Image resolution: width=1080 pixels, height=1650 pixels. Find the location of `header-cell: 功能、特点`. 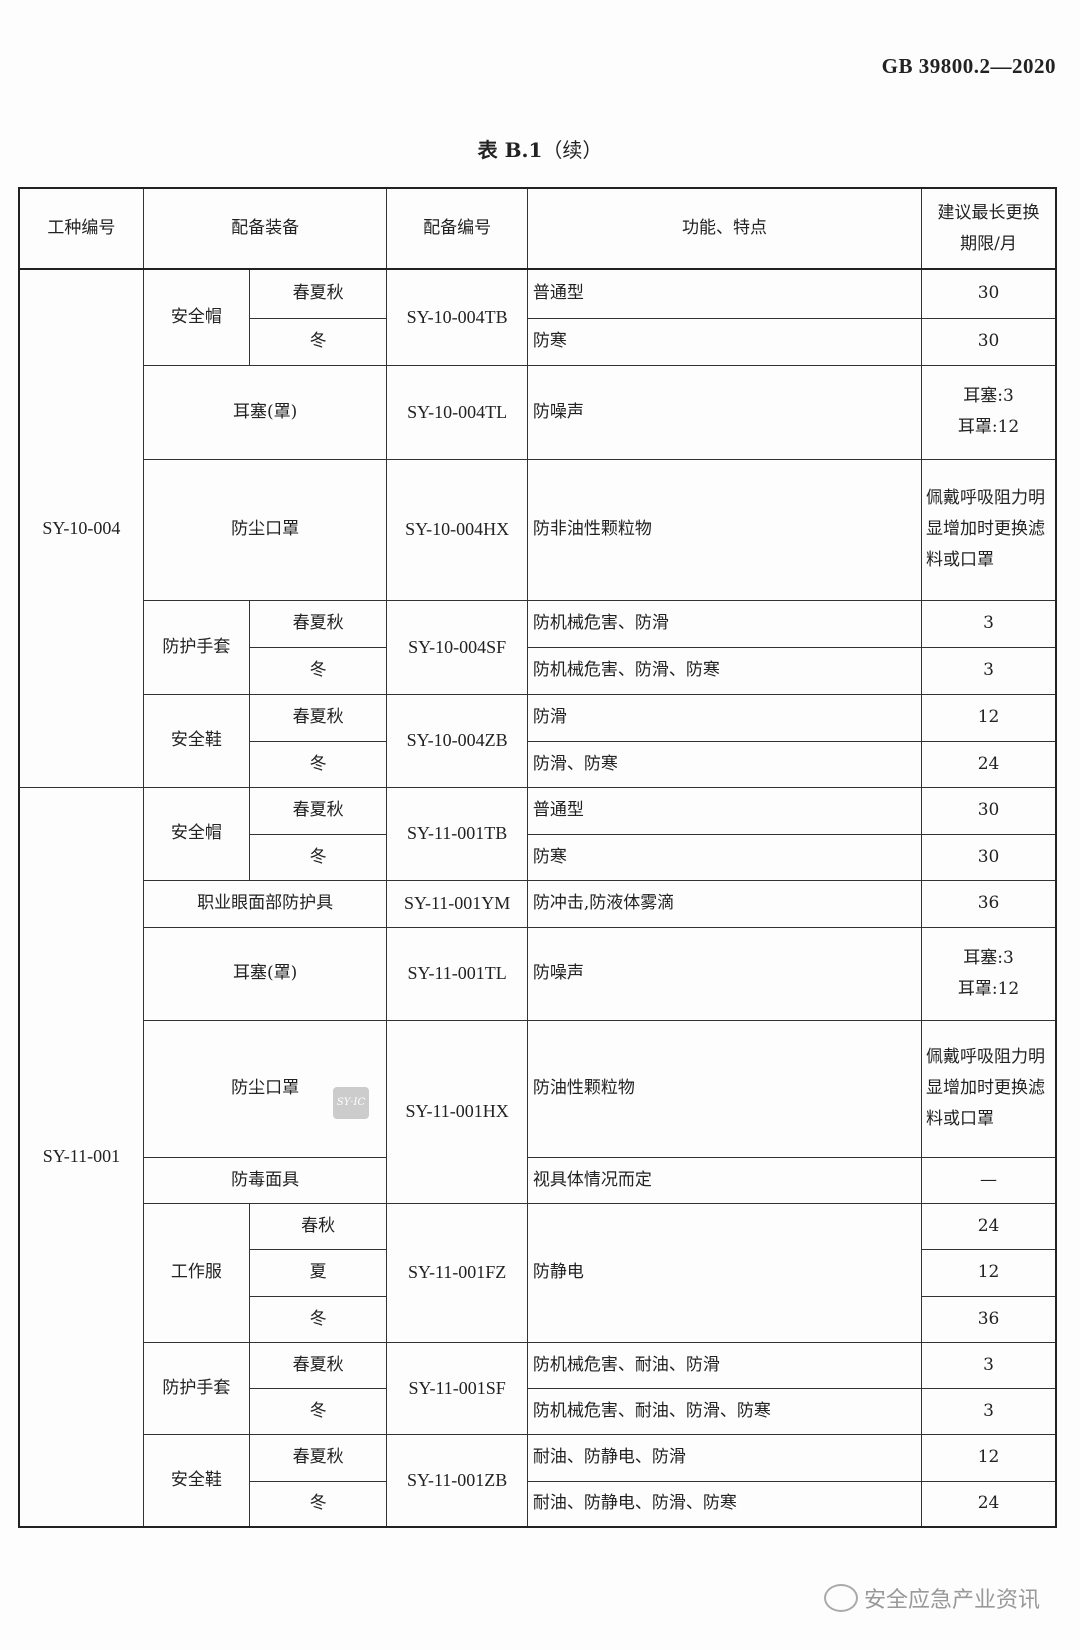

header-cell: 功能、特点 is located at coordinates (724, 228).